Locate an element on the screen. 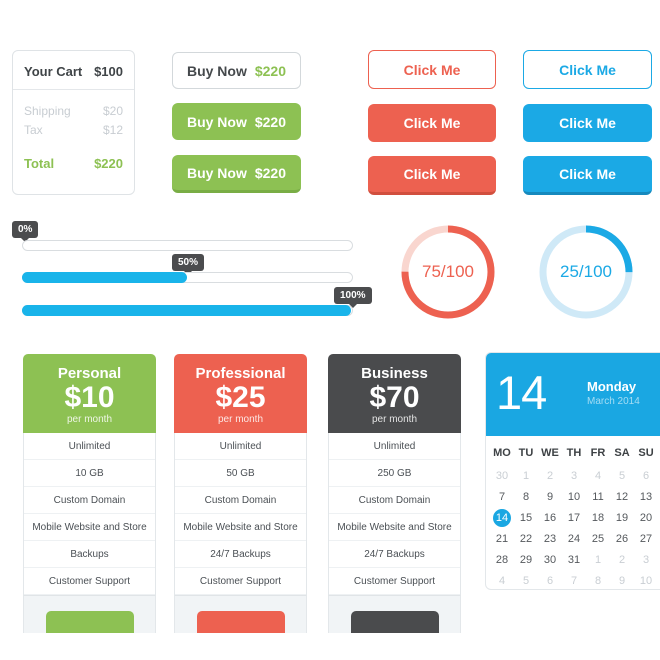  click-me-button-blue-outline: Click Me is located at coordinates (587, 69).